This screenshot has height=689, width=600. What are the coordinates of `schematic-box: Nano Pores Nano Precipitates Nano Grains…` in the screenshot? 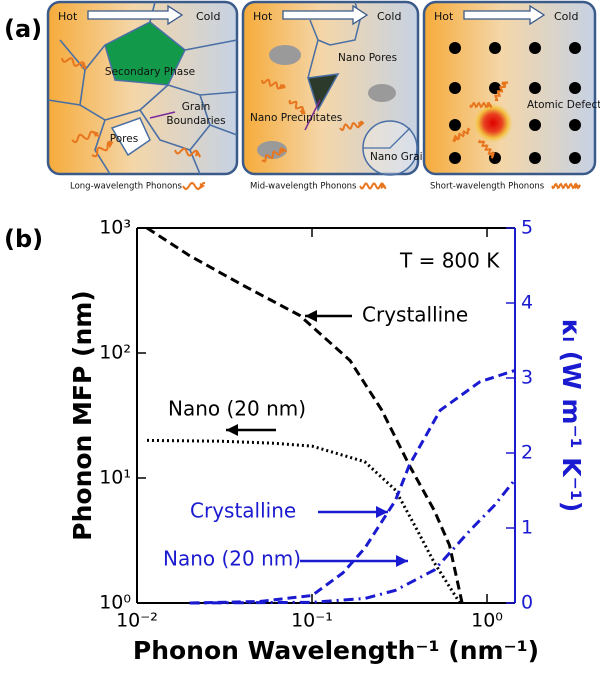 It's located at (338, 88).